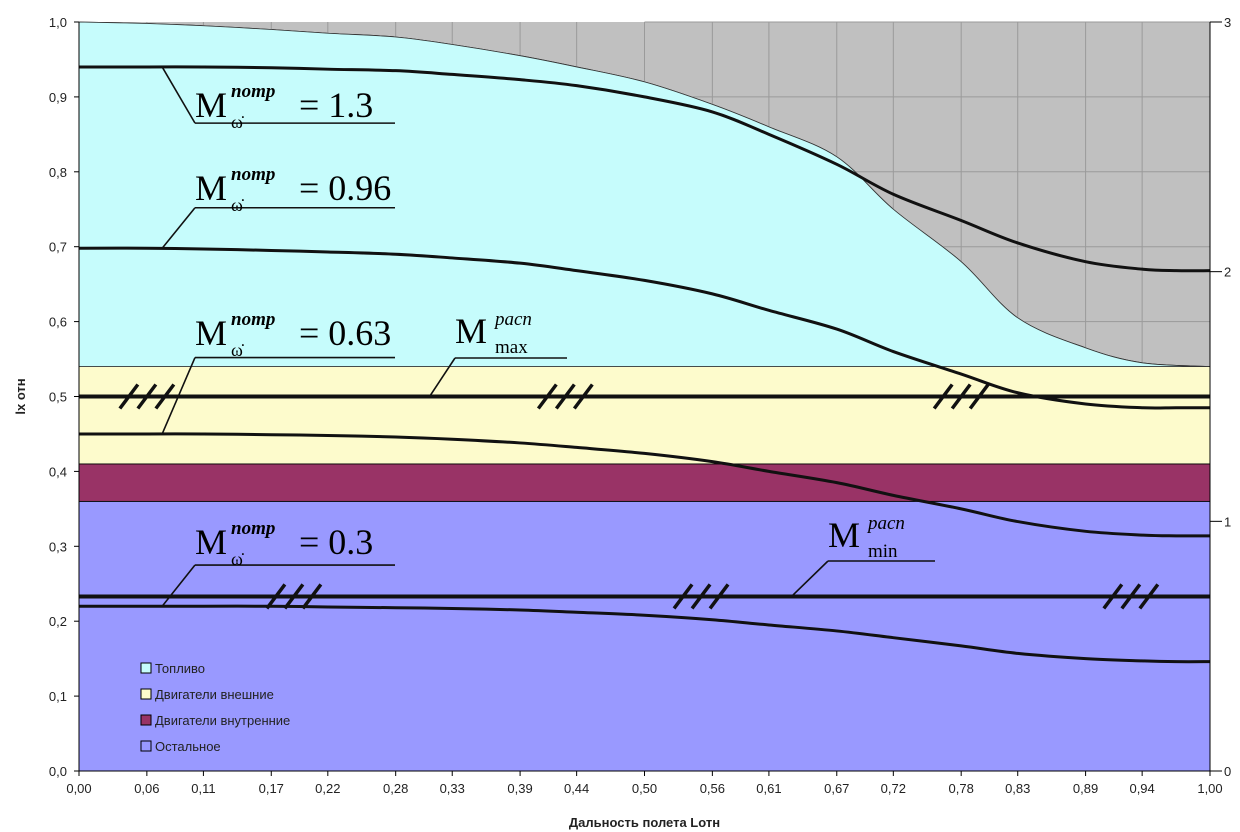 The width and height of the screenshot is (1240, 832). I want to click on y-tick-label: 0,3, so click(58, 546).